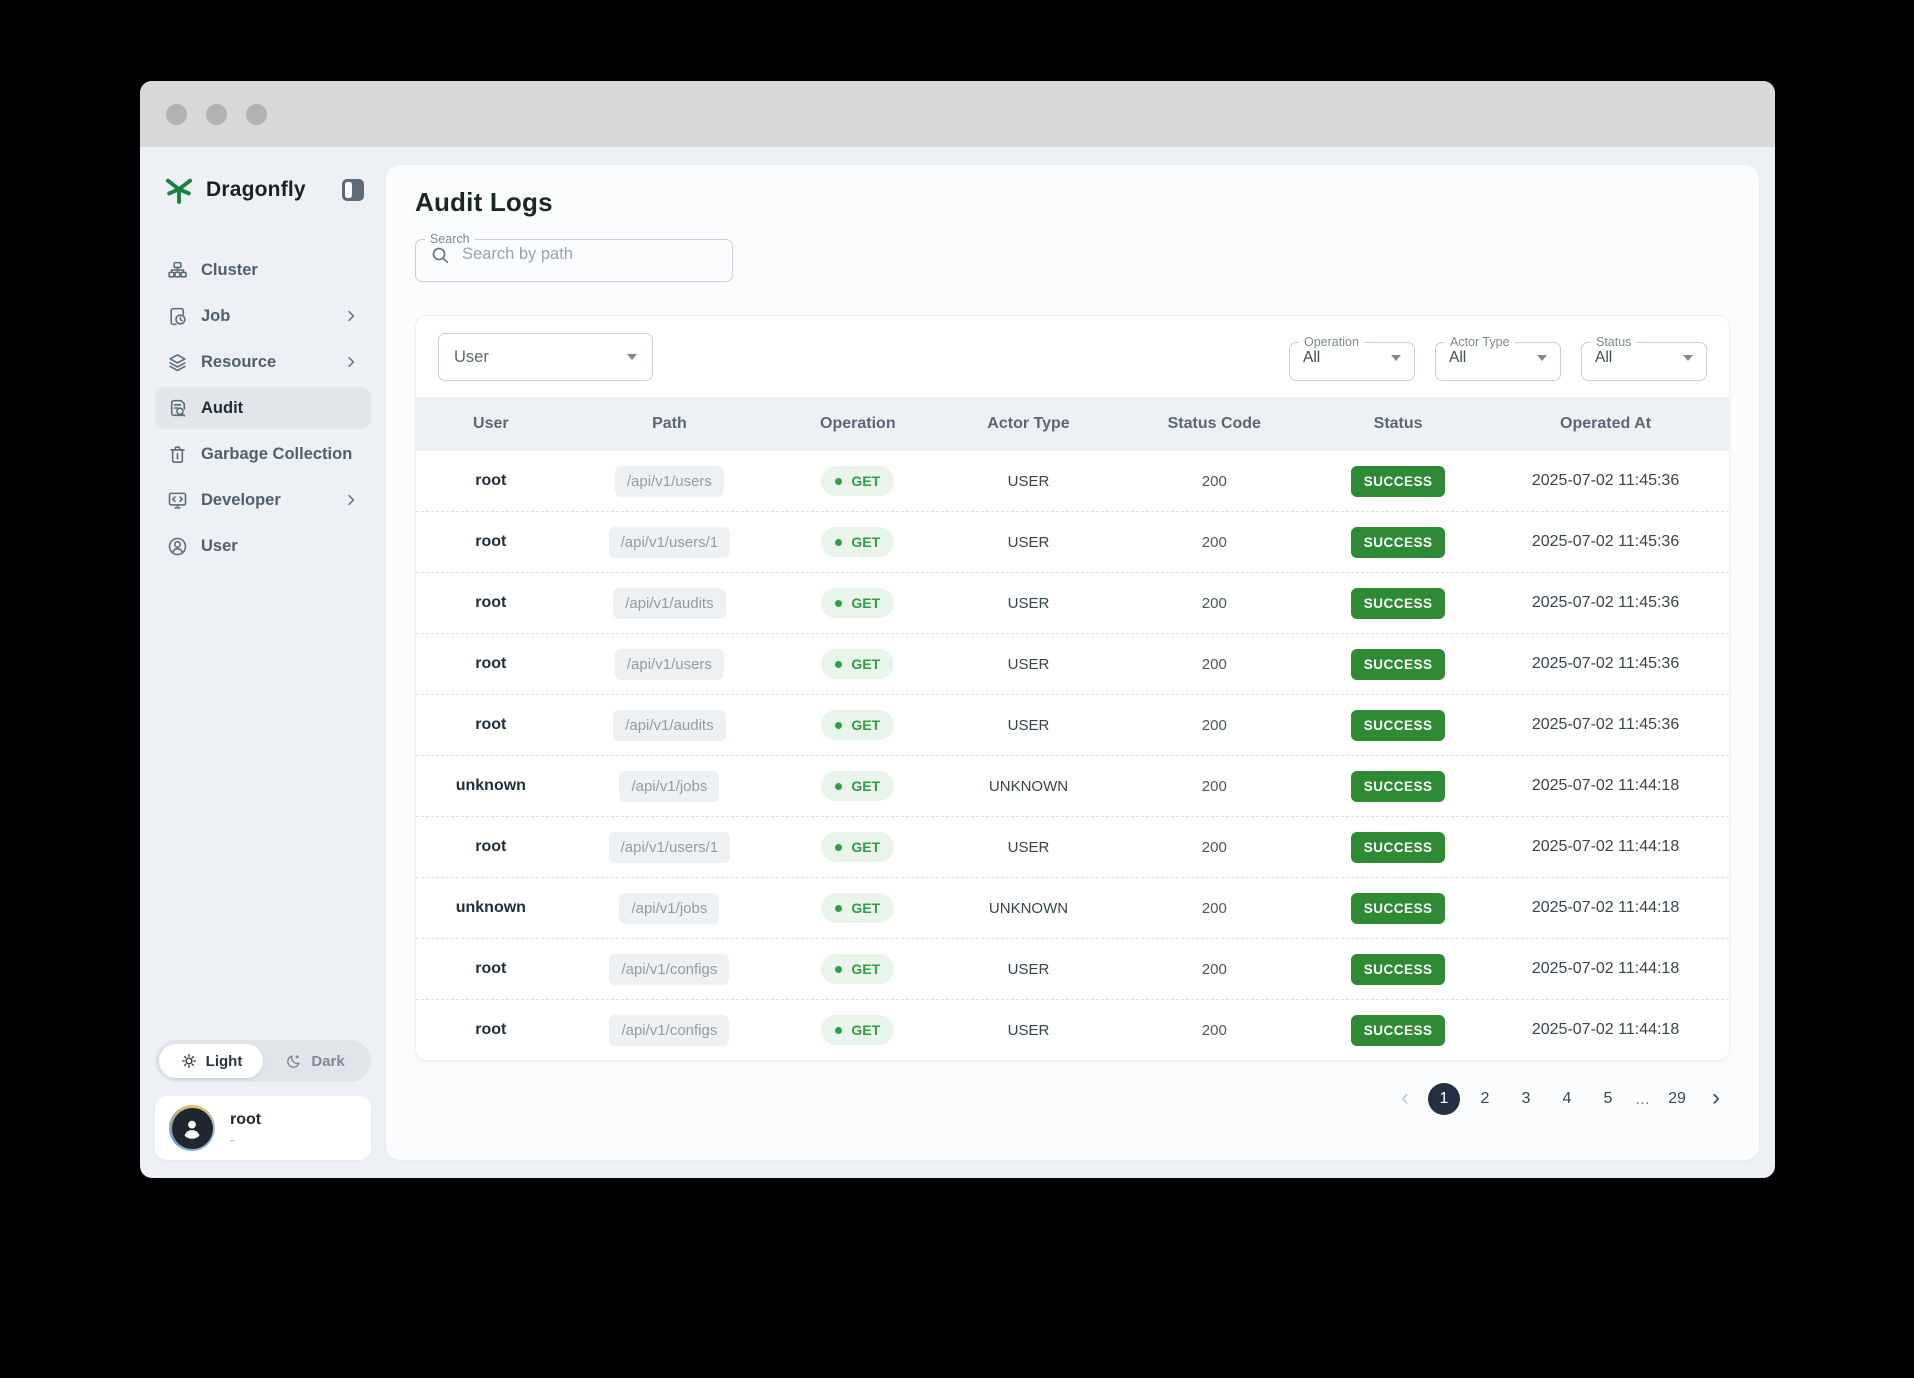 Image resolution: width=1914 pixels, height=1378 pixels. Describe the element at coordinates (1458, 357) in the screenshot. I see `actor-type-filter-value: All` at that location.